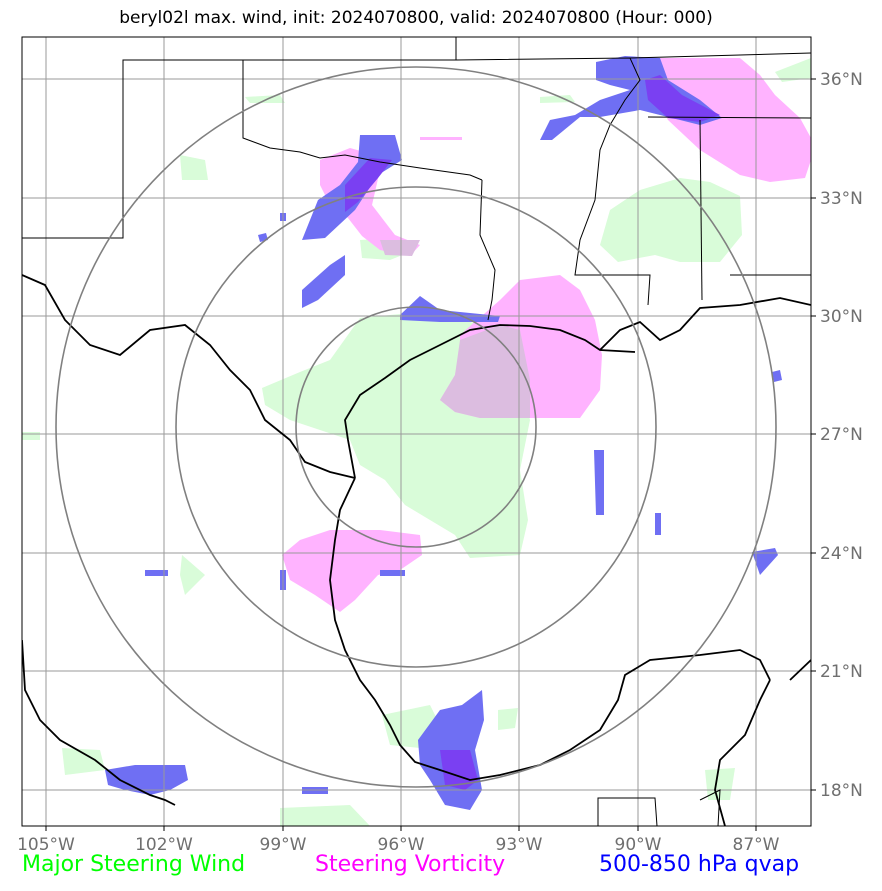  I want to click on qvap-area-florida-gulf, so click(765, 561).